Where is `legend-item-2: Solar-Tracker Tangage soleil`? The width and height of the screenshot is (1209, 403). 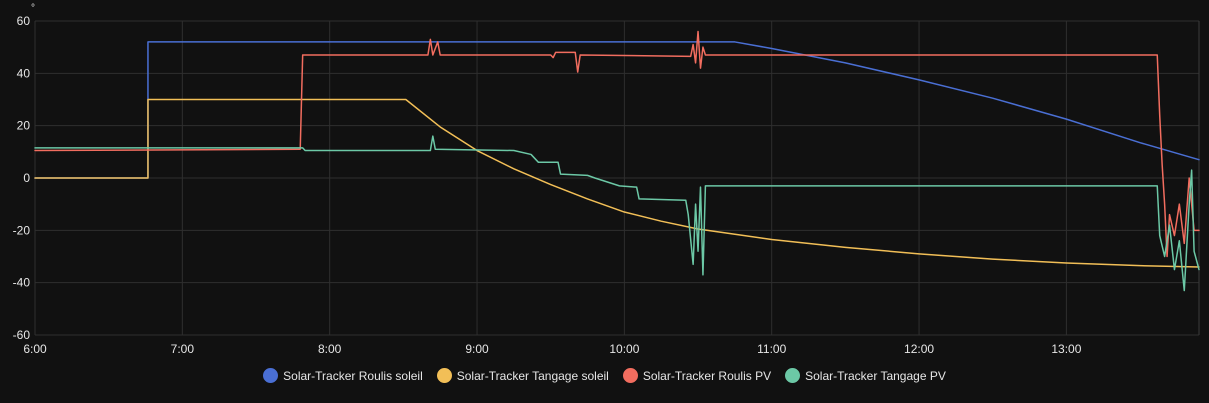 legend-item-2: Solar-Tracker Tangage soleil is located at coordinates (522, 375).